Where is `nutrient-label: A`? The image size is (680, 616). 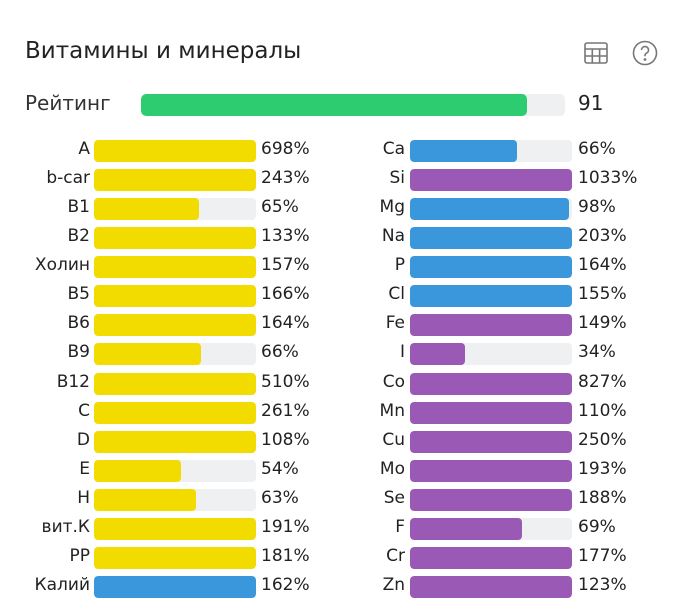 nutrient-label: A is located at coordinates (84, 149).